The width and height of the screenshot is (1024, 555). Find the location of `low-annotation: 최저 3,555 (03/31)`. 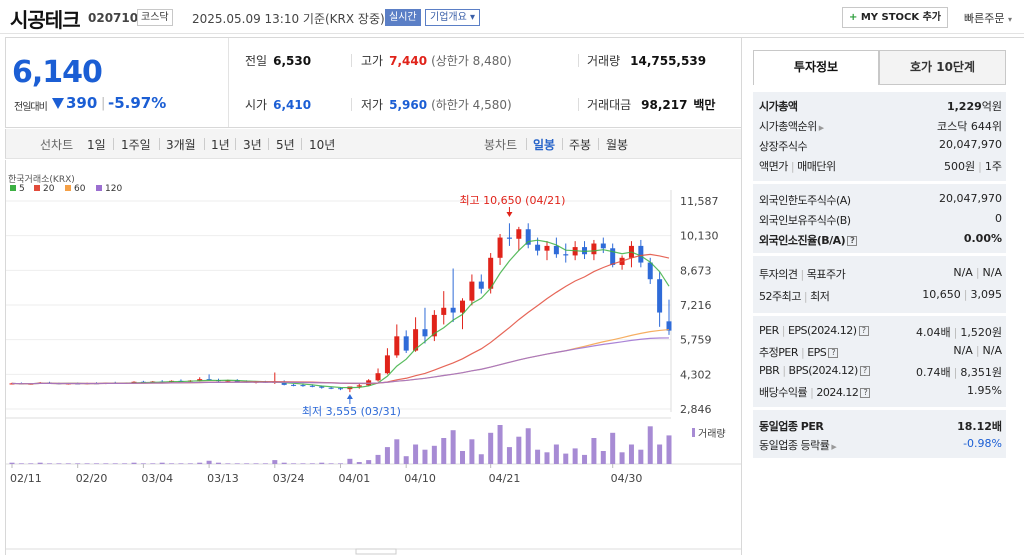

low-annotation: 최저 3,555 (03/31) is located at coordinates (351, 411).